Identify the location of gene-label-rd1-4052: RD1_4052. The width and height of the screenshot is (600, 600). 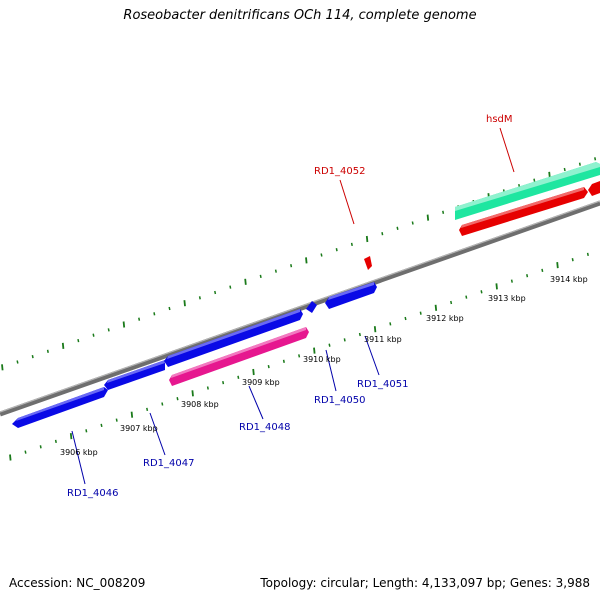
(339, 171).